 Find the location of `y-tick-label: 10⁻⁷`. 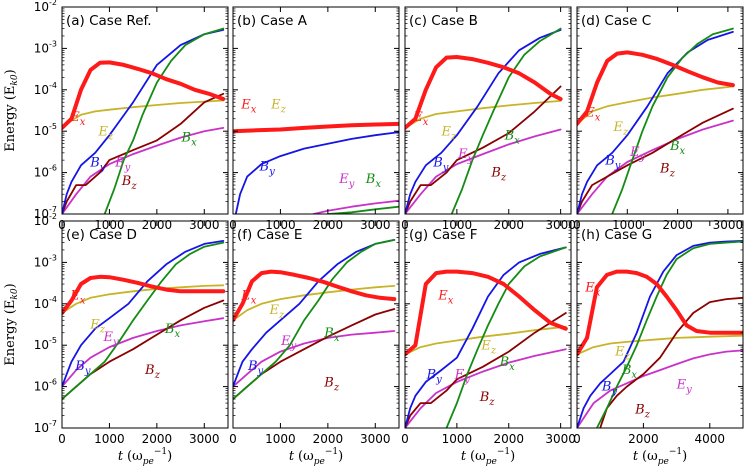

y-tick-label: 10⁻⁷ is located at coordinates (45, 427).